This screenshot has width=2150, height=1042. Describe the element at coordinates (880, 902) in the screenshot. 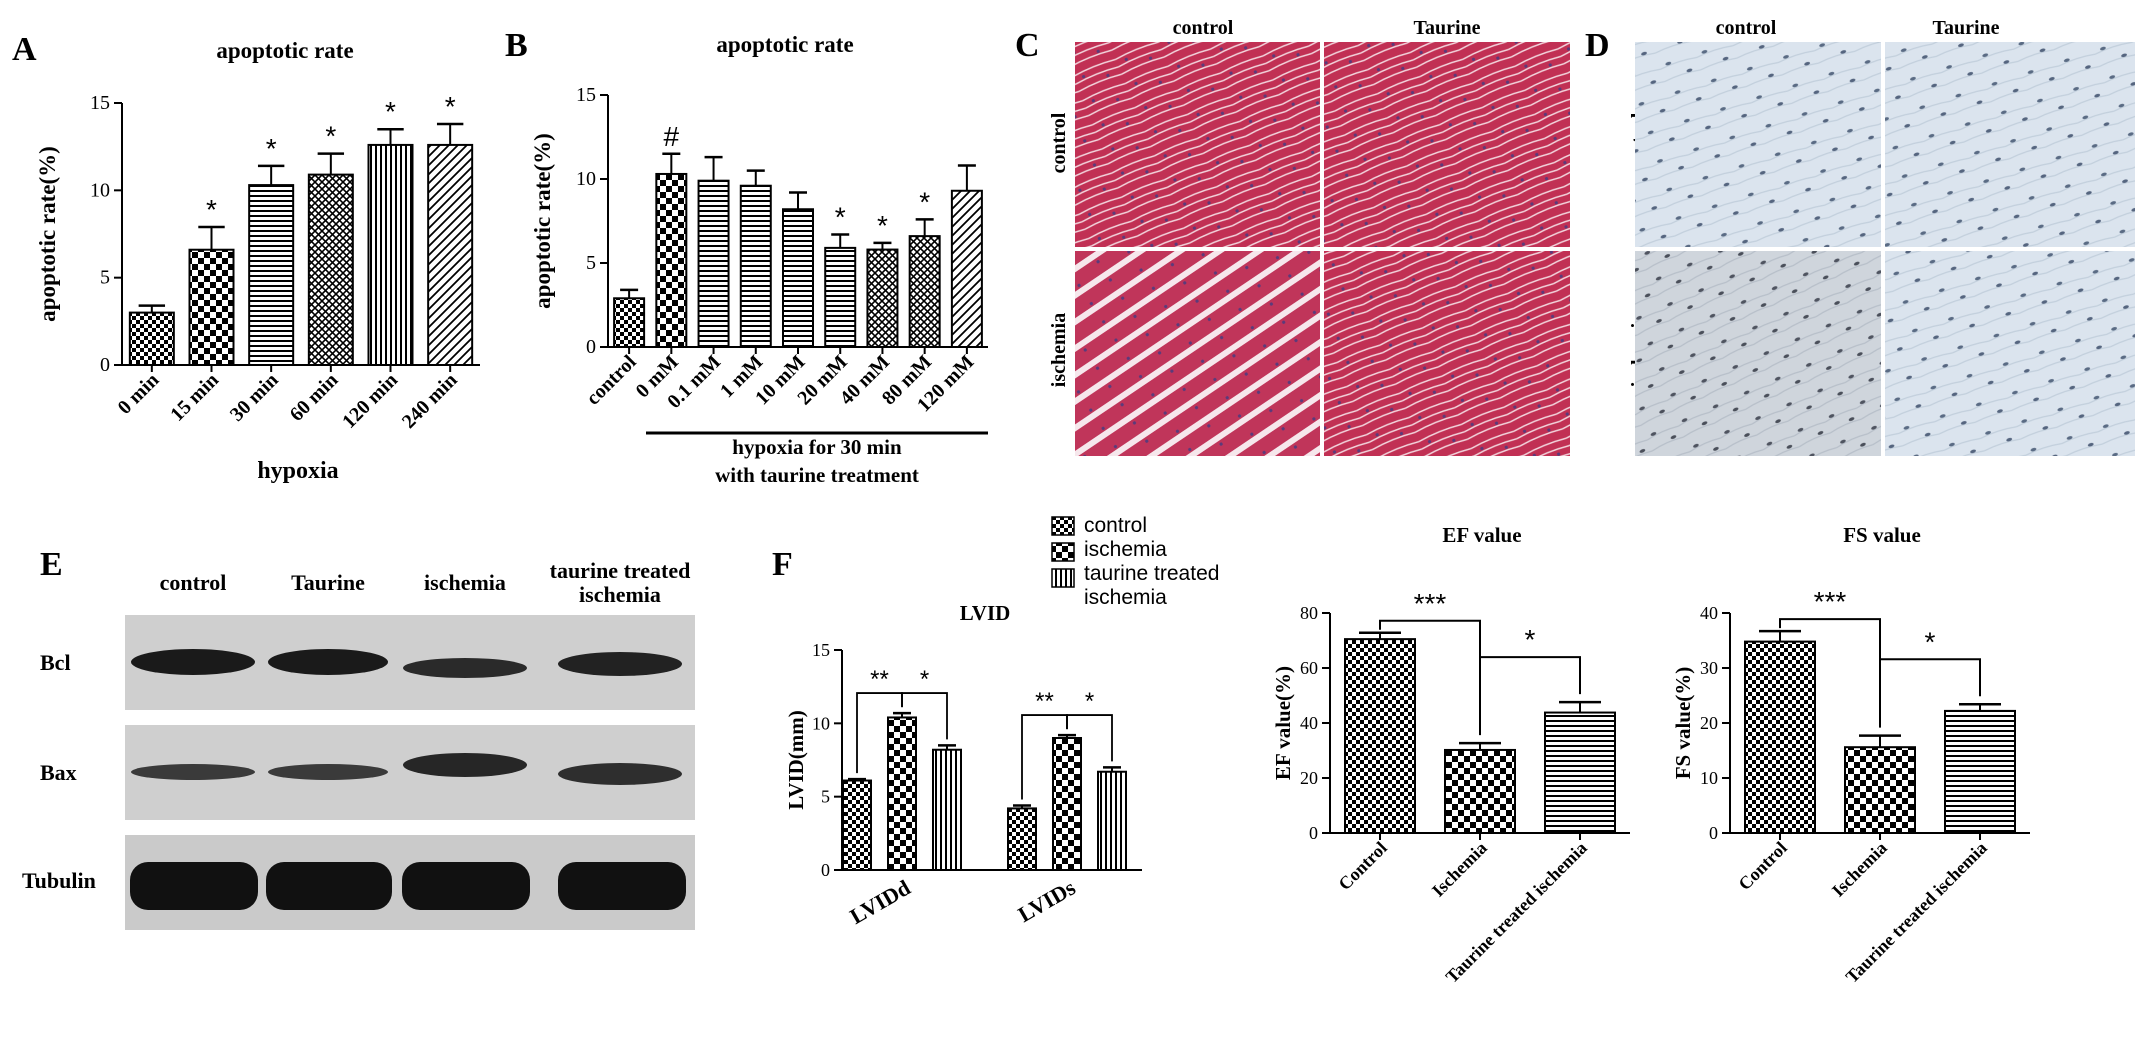

I see `x-tick-label: LVIDd` at that location.